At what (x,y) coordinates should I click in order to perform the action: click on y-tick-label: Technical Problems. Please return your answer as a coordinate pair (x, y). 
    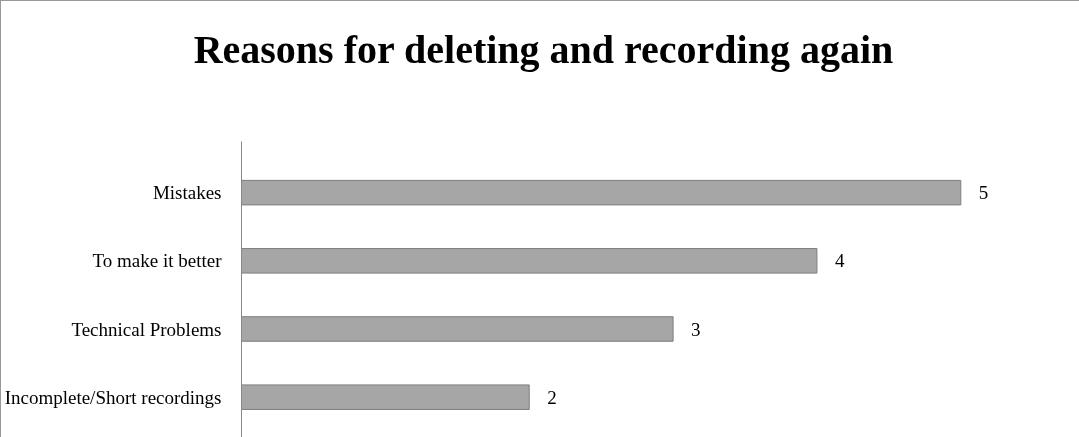
    Looking at the image, I should click on (146, 329).